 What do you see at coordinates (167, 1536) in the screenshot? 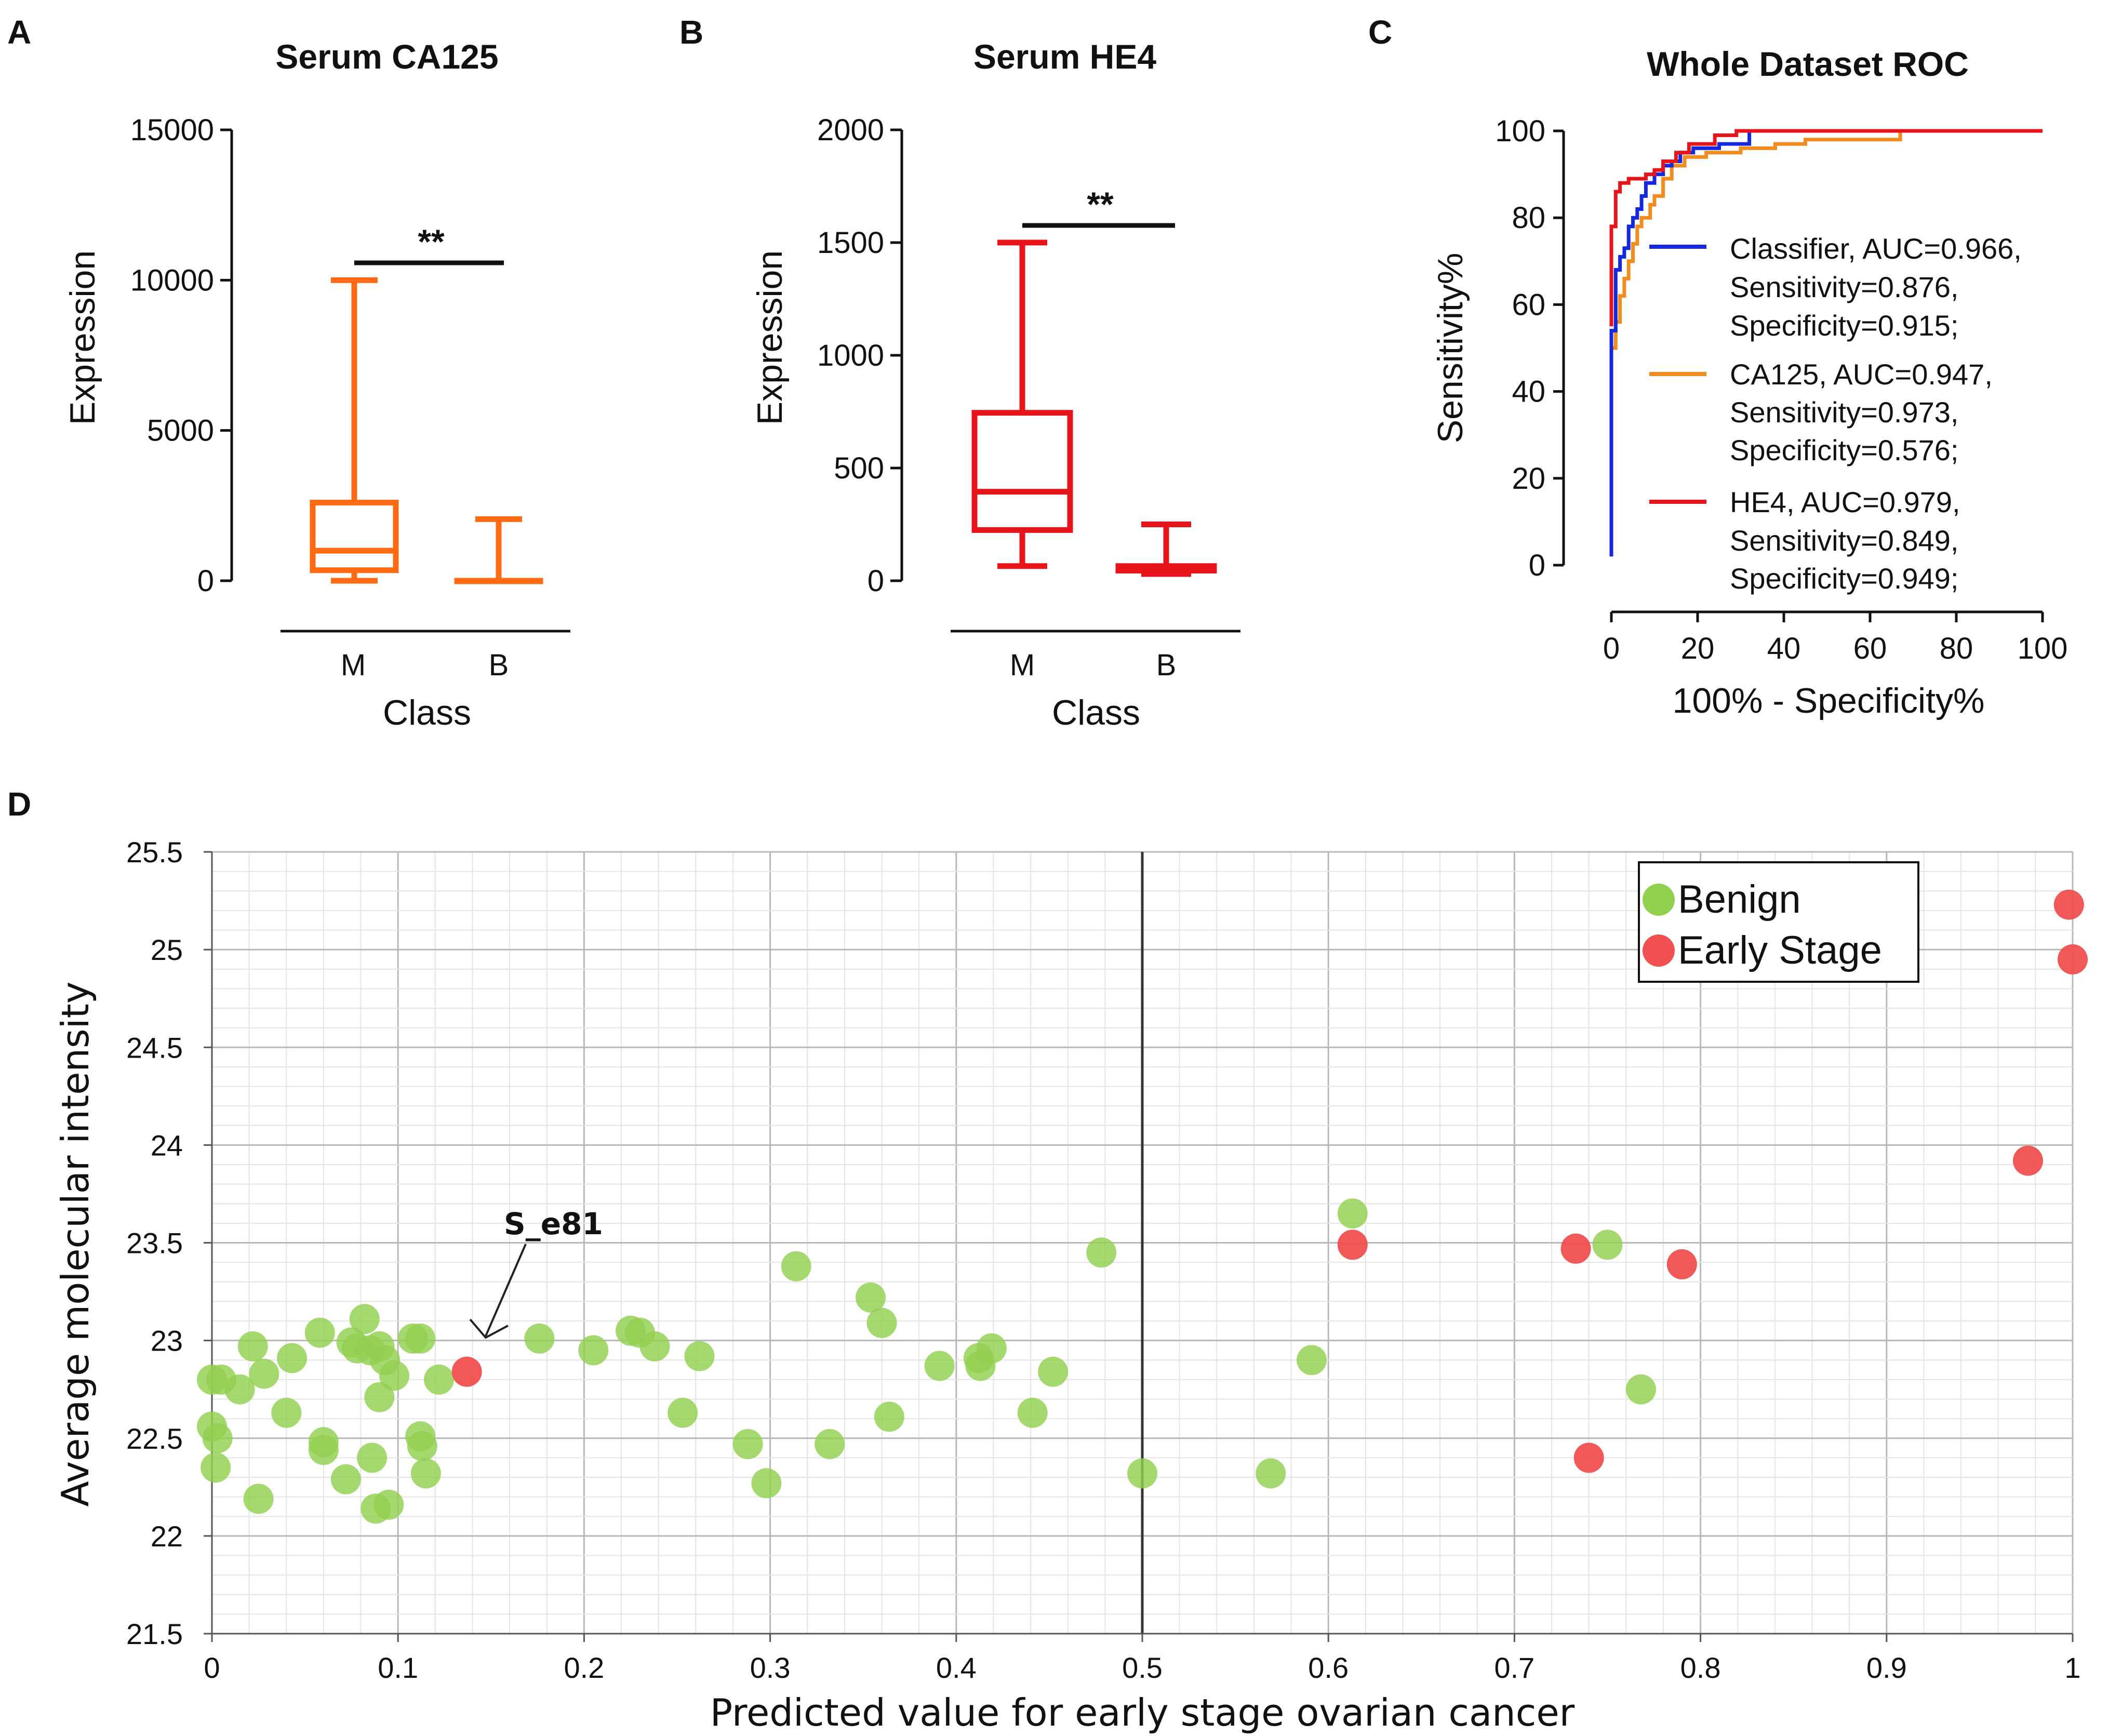
I see `panel-d-ytick-label: 22` at bounding box center [167, 1536].